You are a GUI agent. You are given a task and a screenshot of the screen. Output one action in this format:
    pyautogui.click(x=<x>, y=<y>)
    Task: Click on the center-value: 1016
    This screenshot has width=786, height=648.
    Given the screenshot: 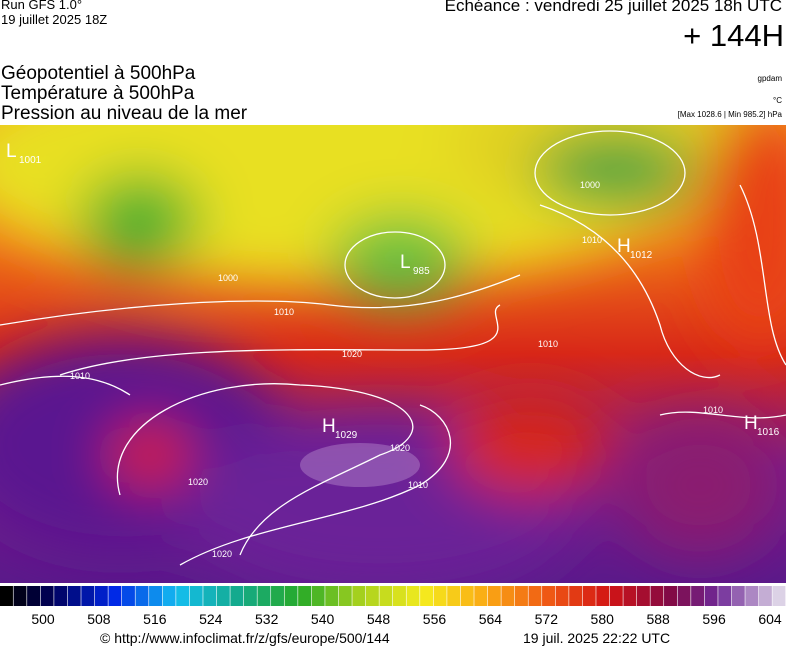 What is the action you would take?
    pyautogui.click(x=768, y=432)
    